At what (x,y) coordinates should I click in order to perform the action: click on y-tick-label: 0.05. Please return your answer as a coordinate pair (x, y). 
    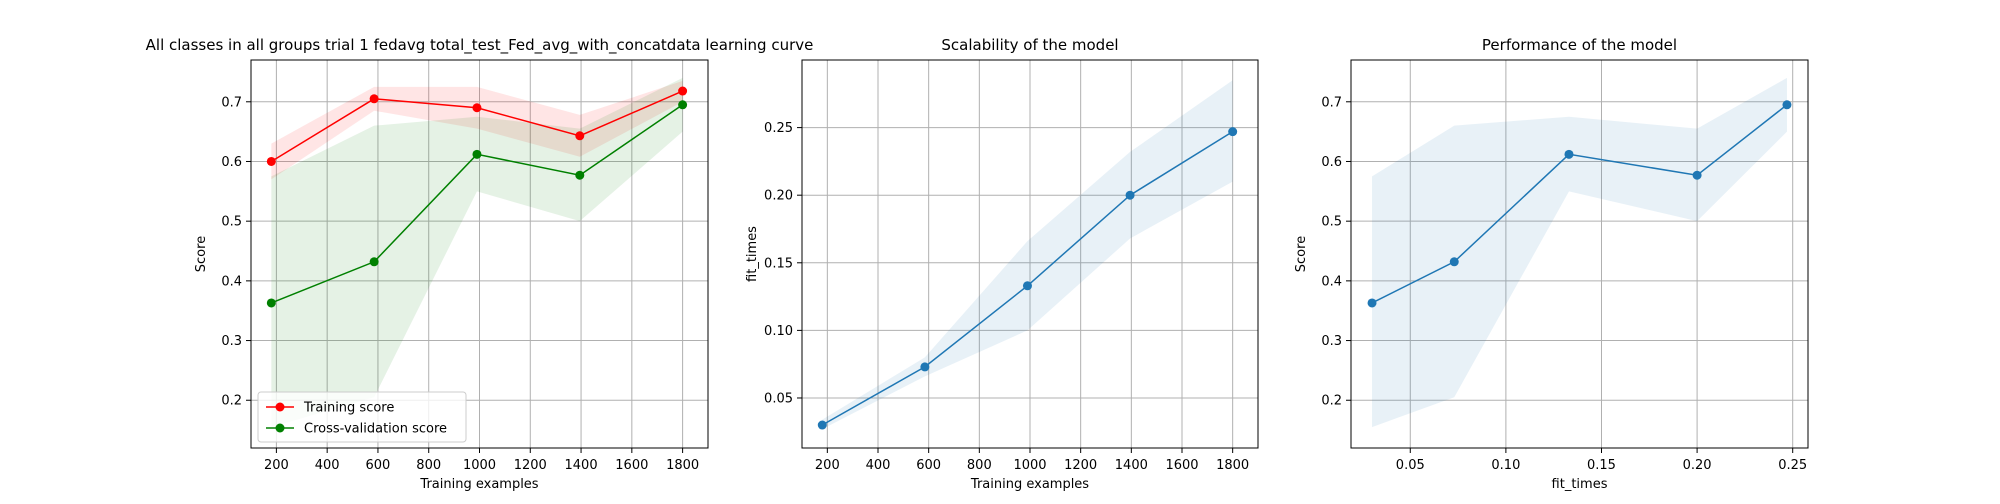
    Looking at the image, I should click on (778, 398).